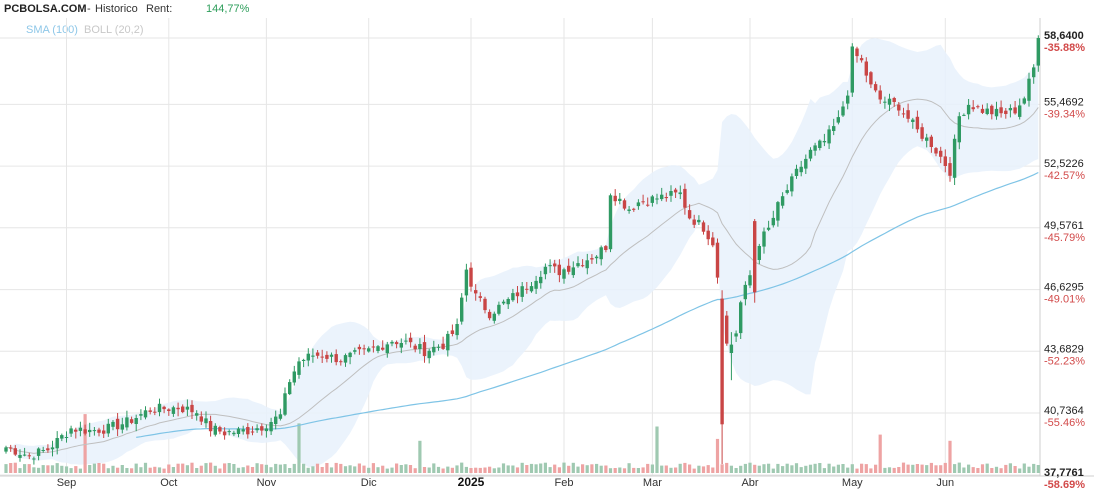 This screenshot has width=1094, height=492. I want to click on y-tick-label: 49,5761, so click(1064, 226).